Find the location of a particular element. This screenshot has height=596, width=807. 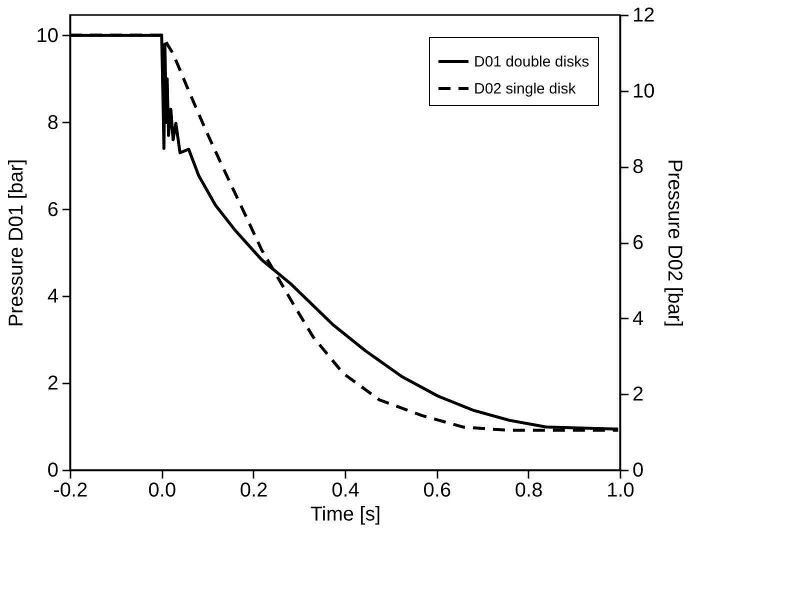

y2-tick-label: 4 is located at coordinates (638, 319).